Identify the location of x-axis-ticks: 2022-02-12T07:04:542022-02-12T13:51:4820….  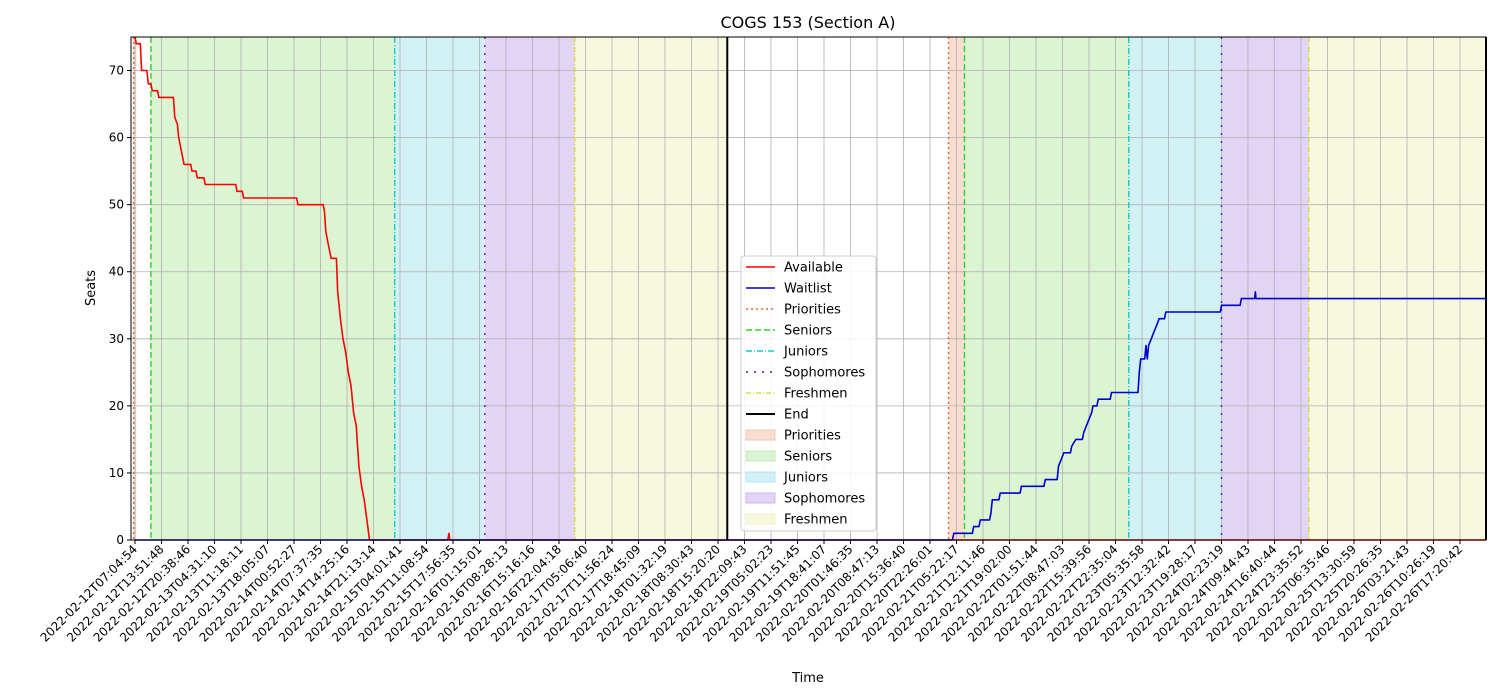
(751, 592).